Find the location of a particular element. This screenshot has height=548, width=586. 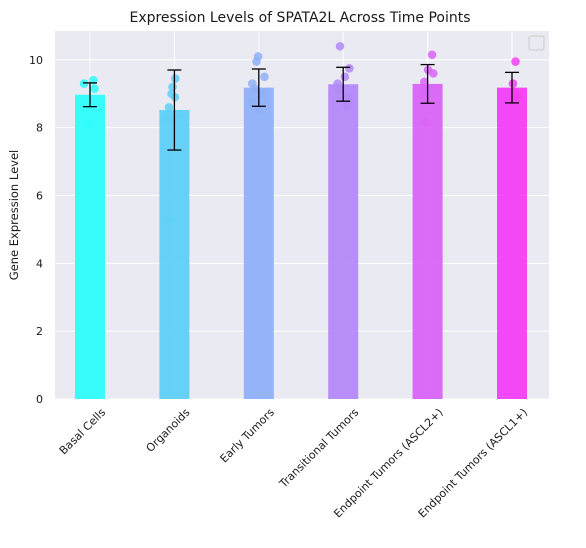

x-tick-label: Organoids is located at coordinates (168, 430).